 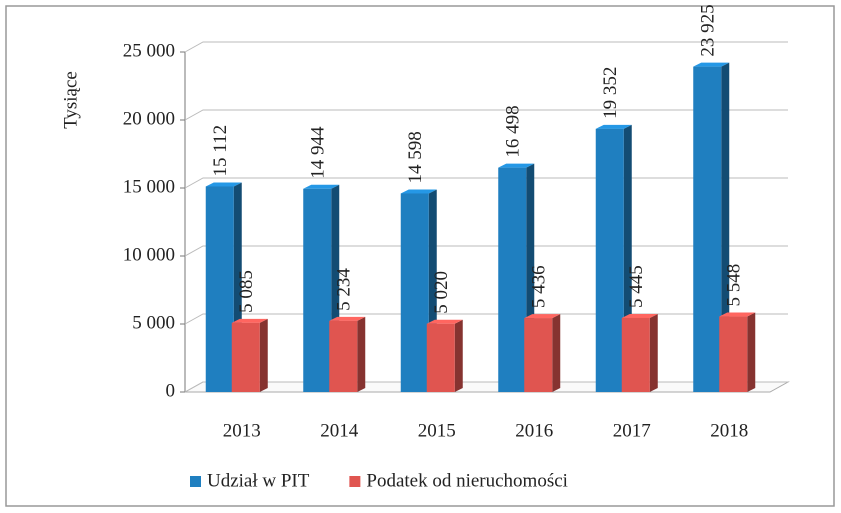 What do you see at coordinates (70, 100) in the screenshot?
I see `y-axis-title: Tysiące` at bounding box center [70, 100].